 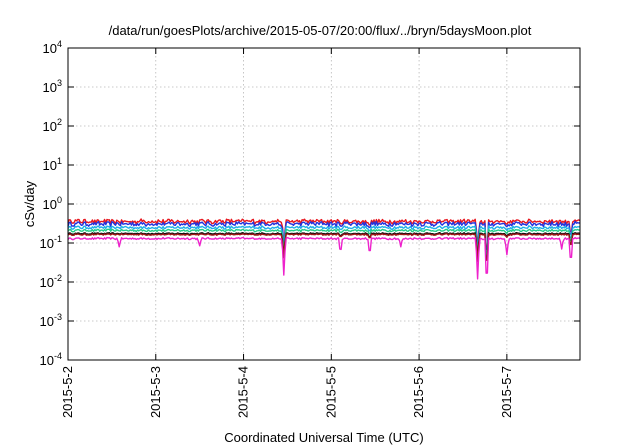 I want to click on y-tick-label: 10³, so click(x=52, y=86).